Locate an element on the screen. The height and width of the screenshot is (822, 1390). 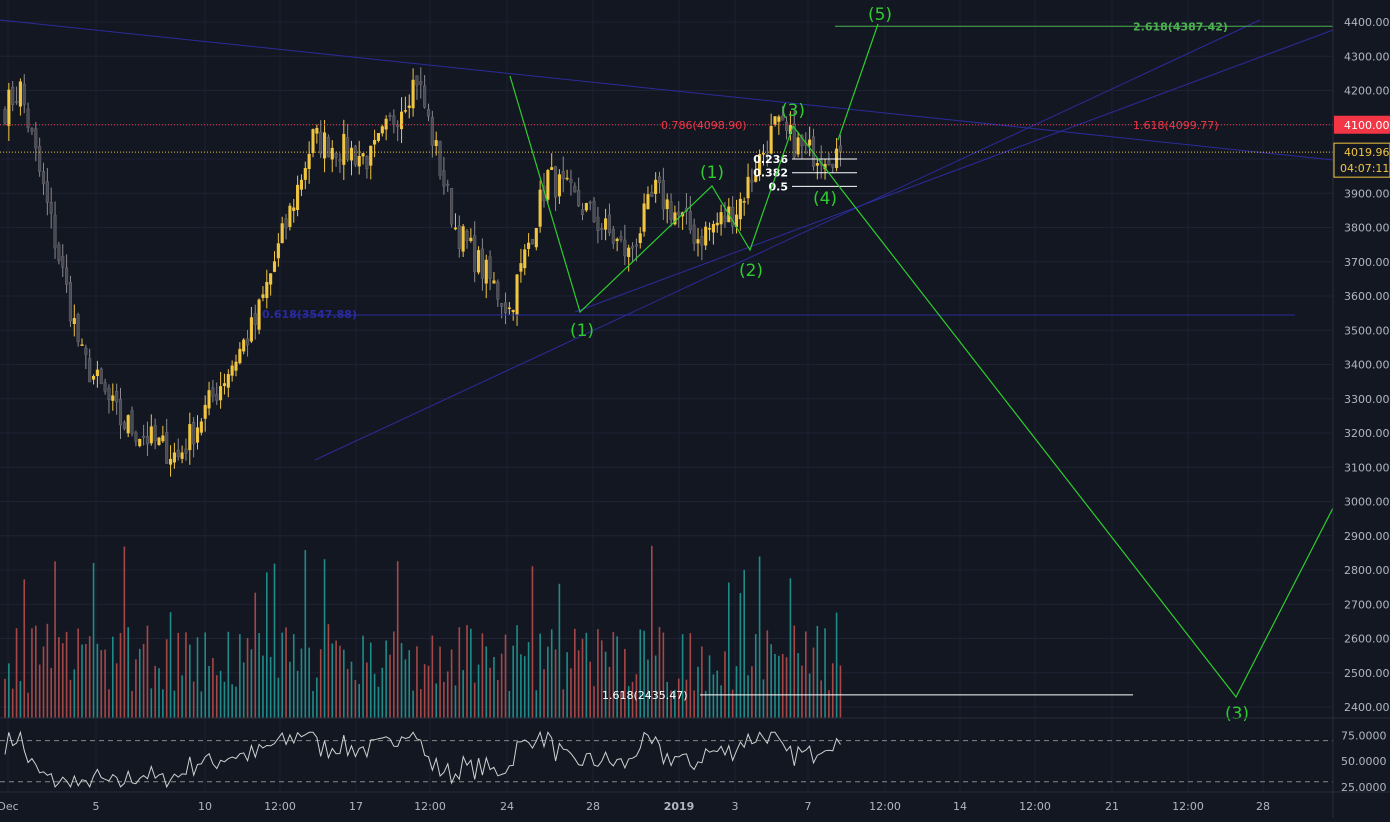
time-tick-label: 14 is located at coordinates (960, 806).